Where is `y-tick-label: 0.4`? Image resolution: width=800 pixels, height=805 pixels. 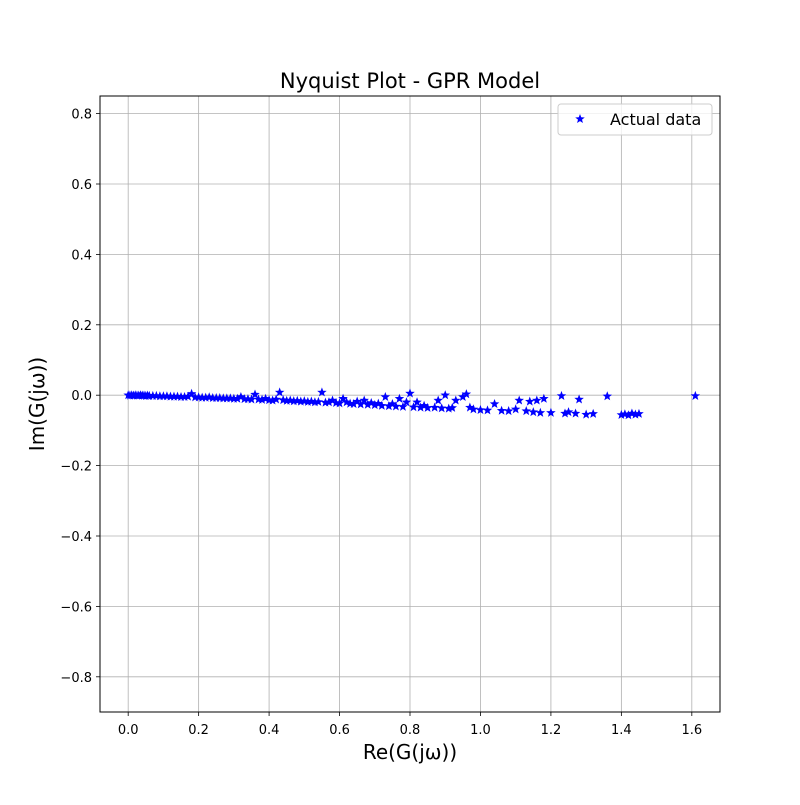 y-tick-label: 0.4 is located at coordinates (81, 255).